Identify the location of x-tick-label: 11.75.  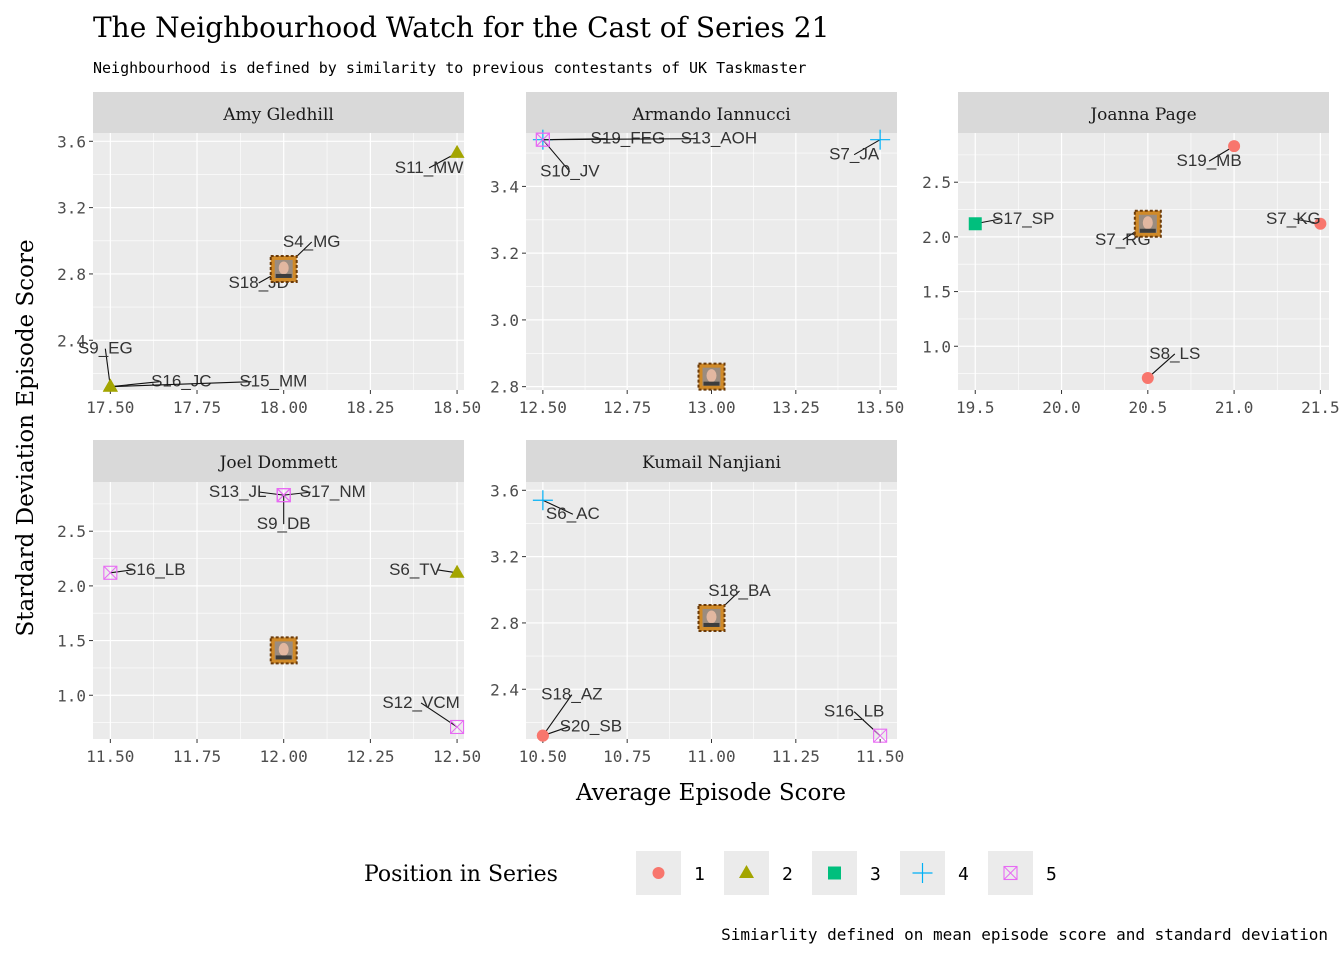
(197, 756).